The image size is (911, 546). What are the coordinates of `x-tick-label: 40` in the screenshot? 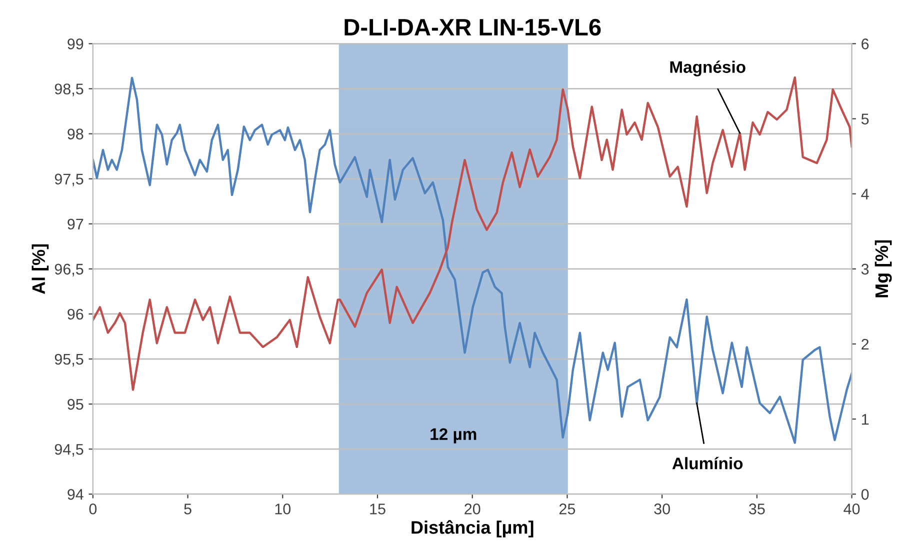 It's located at (852, 509).